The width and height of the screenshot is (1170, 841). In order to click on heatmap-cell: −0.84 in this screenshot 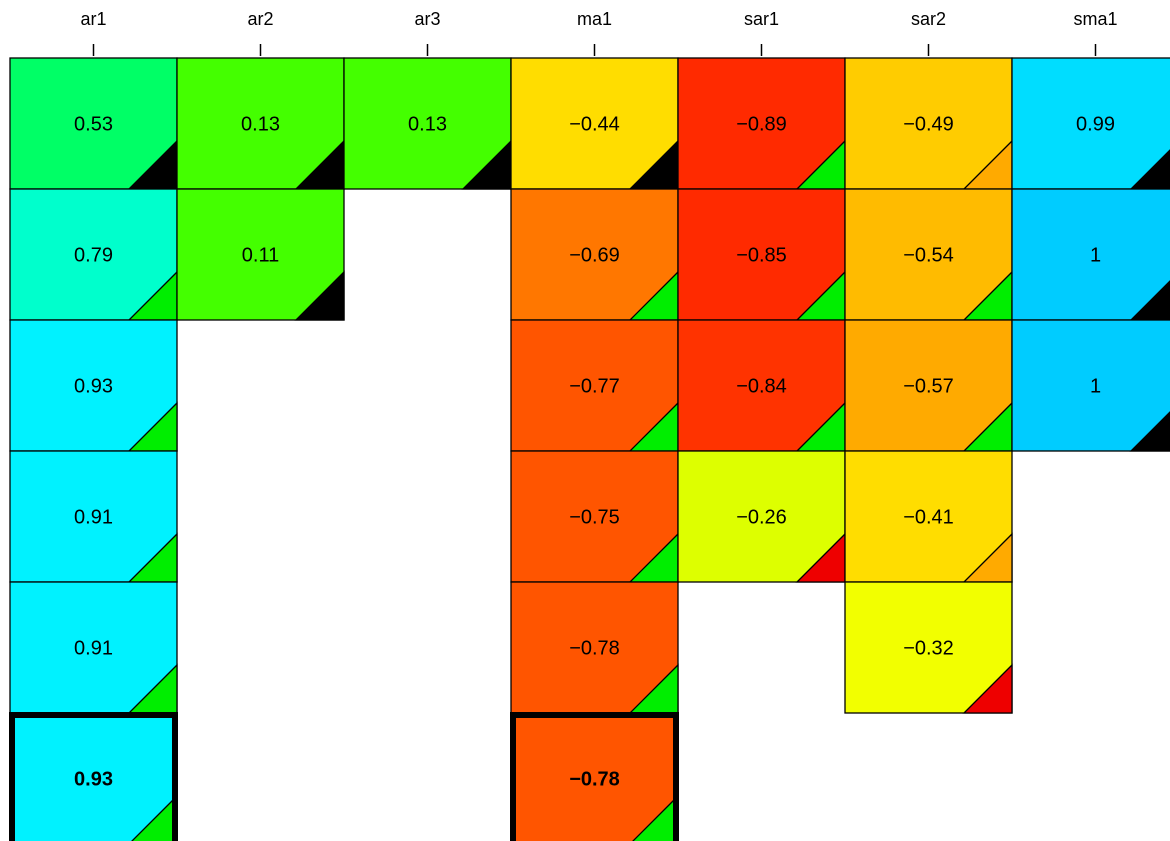, I will do `click(761, 385)`.